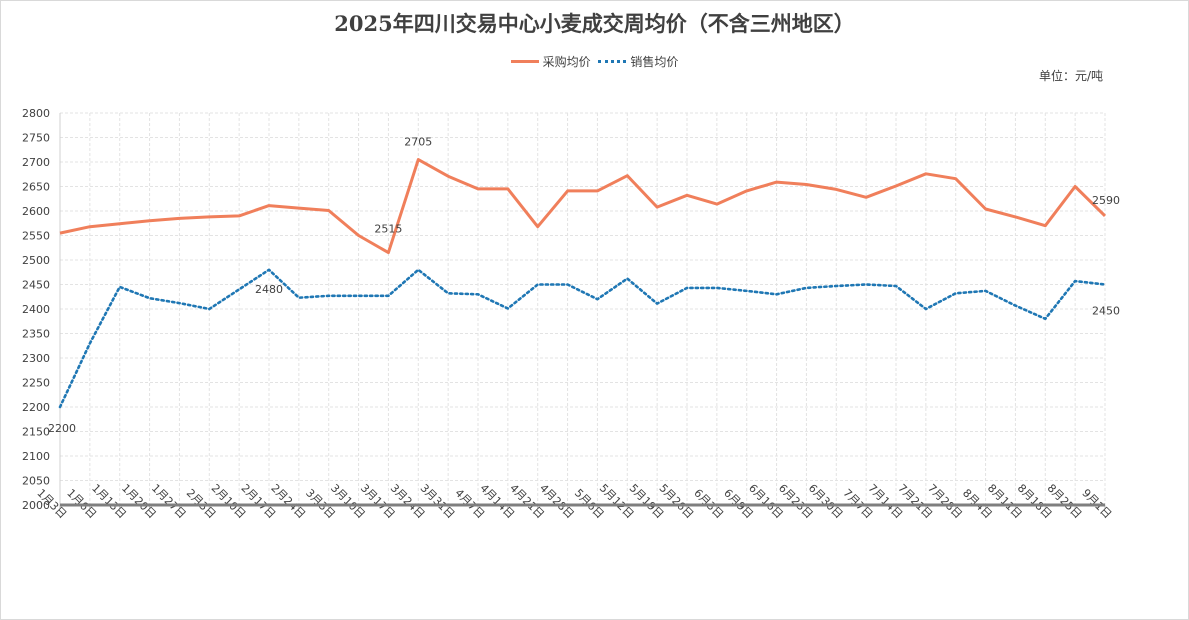 The image size is (1189, 620). I want to click on legend-label-purchase: 采购均价, so click(566, 62).